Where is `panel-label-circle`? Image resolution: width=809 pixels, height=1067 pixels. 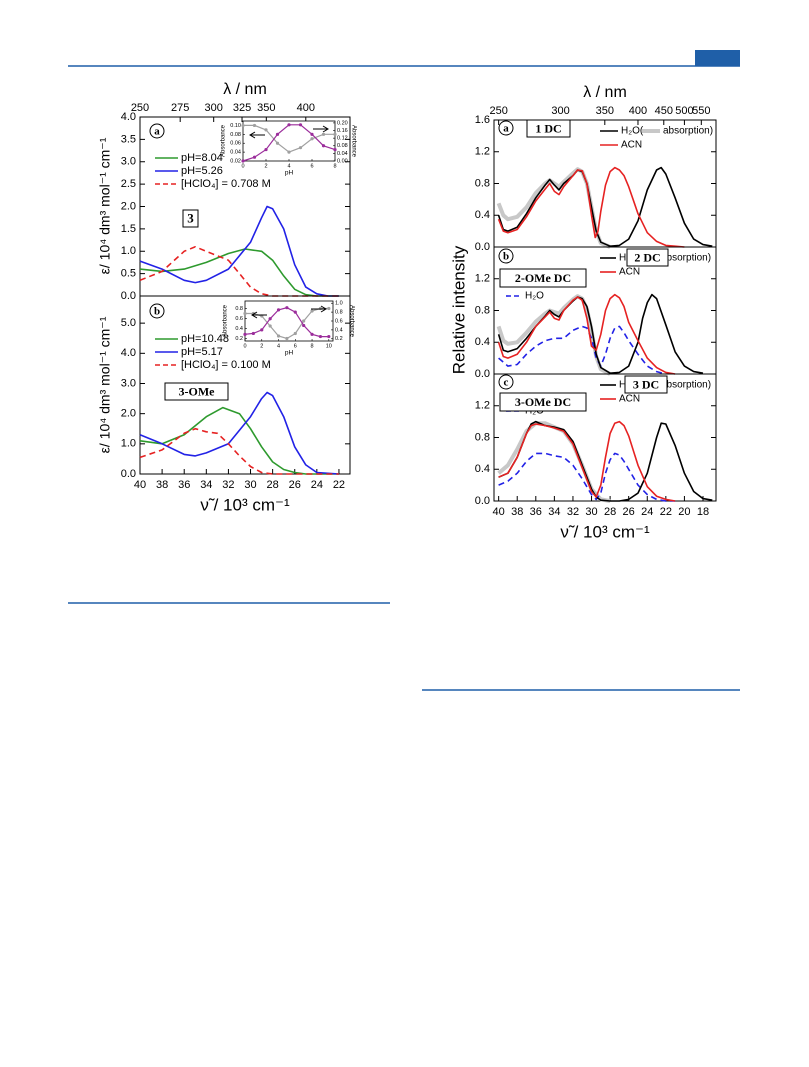 panel-label-circle is located at coordinates (157, 311).